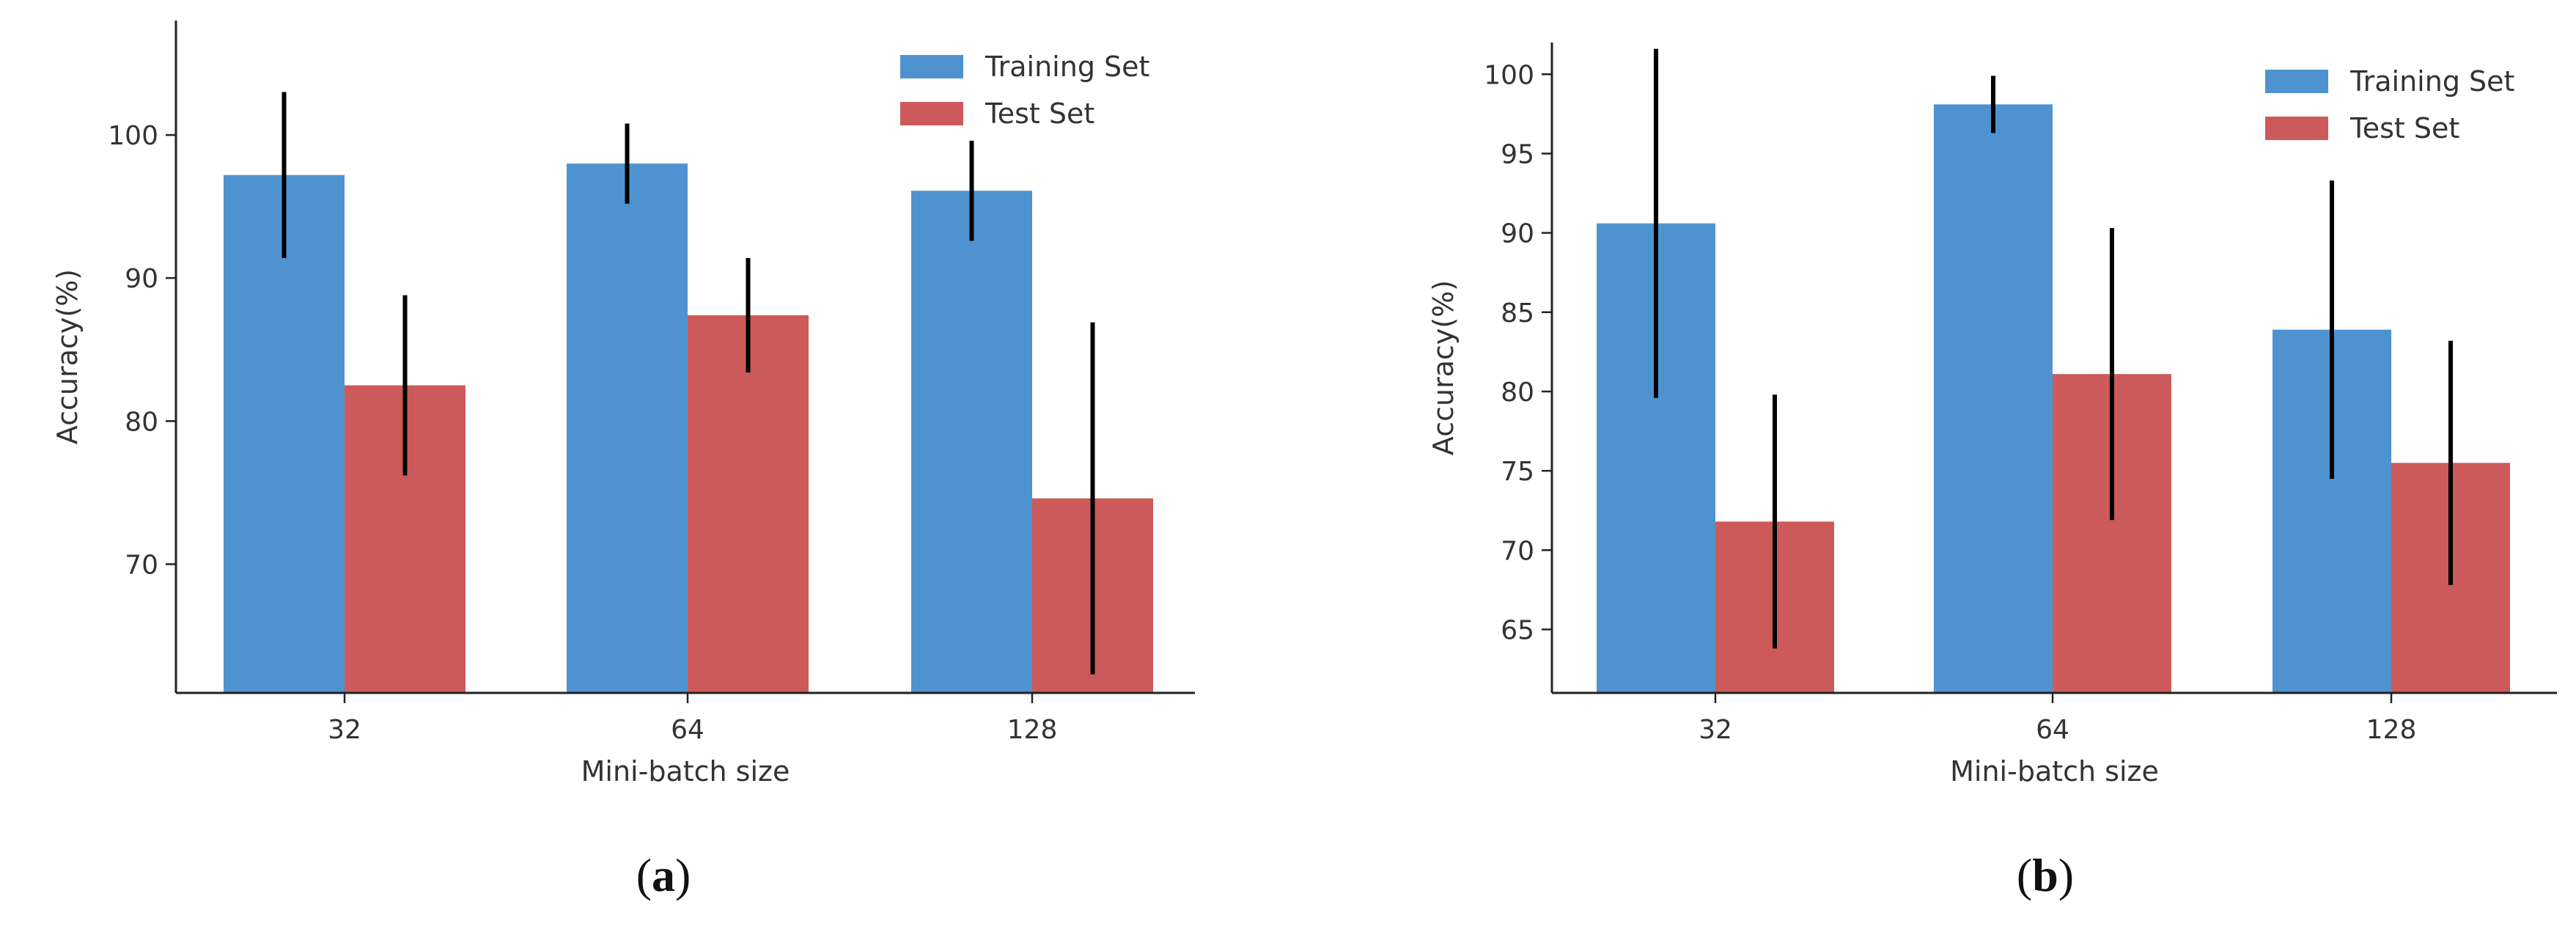 This screenshot has width=2576, height=951. I want to click on y-tick-label: 65, so click(1517, 630).